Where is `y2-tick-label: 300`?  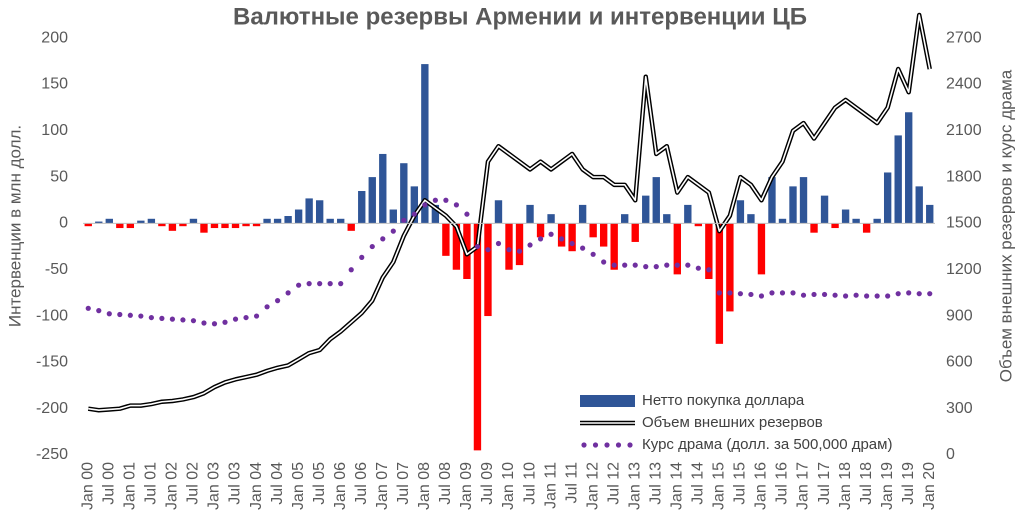
y2-tick-label: 300 is located at coordinates (959, 408).